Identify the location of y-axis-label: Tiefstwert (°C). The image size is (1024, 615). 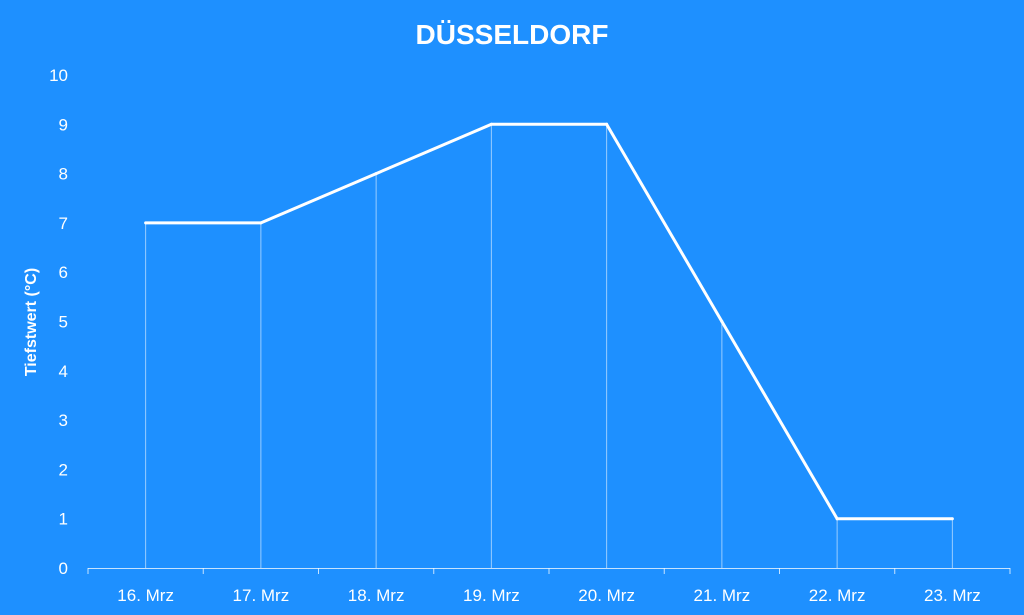
(31, 322).